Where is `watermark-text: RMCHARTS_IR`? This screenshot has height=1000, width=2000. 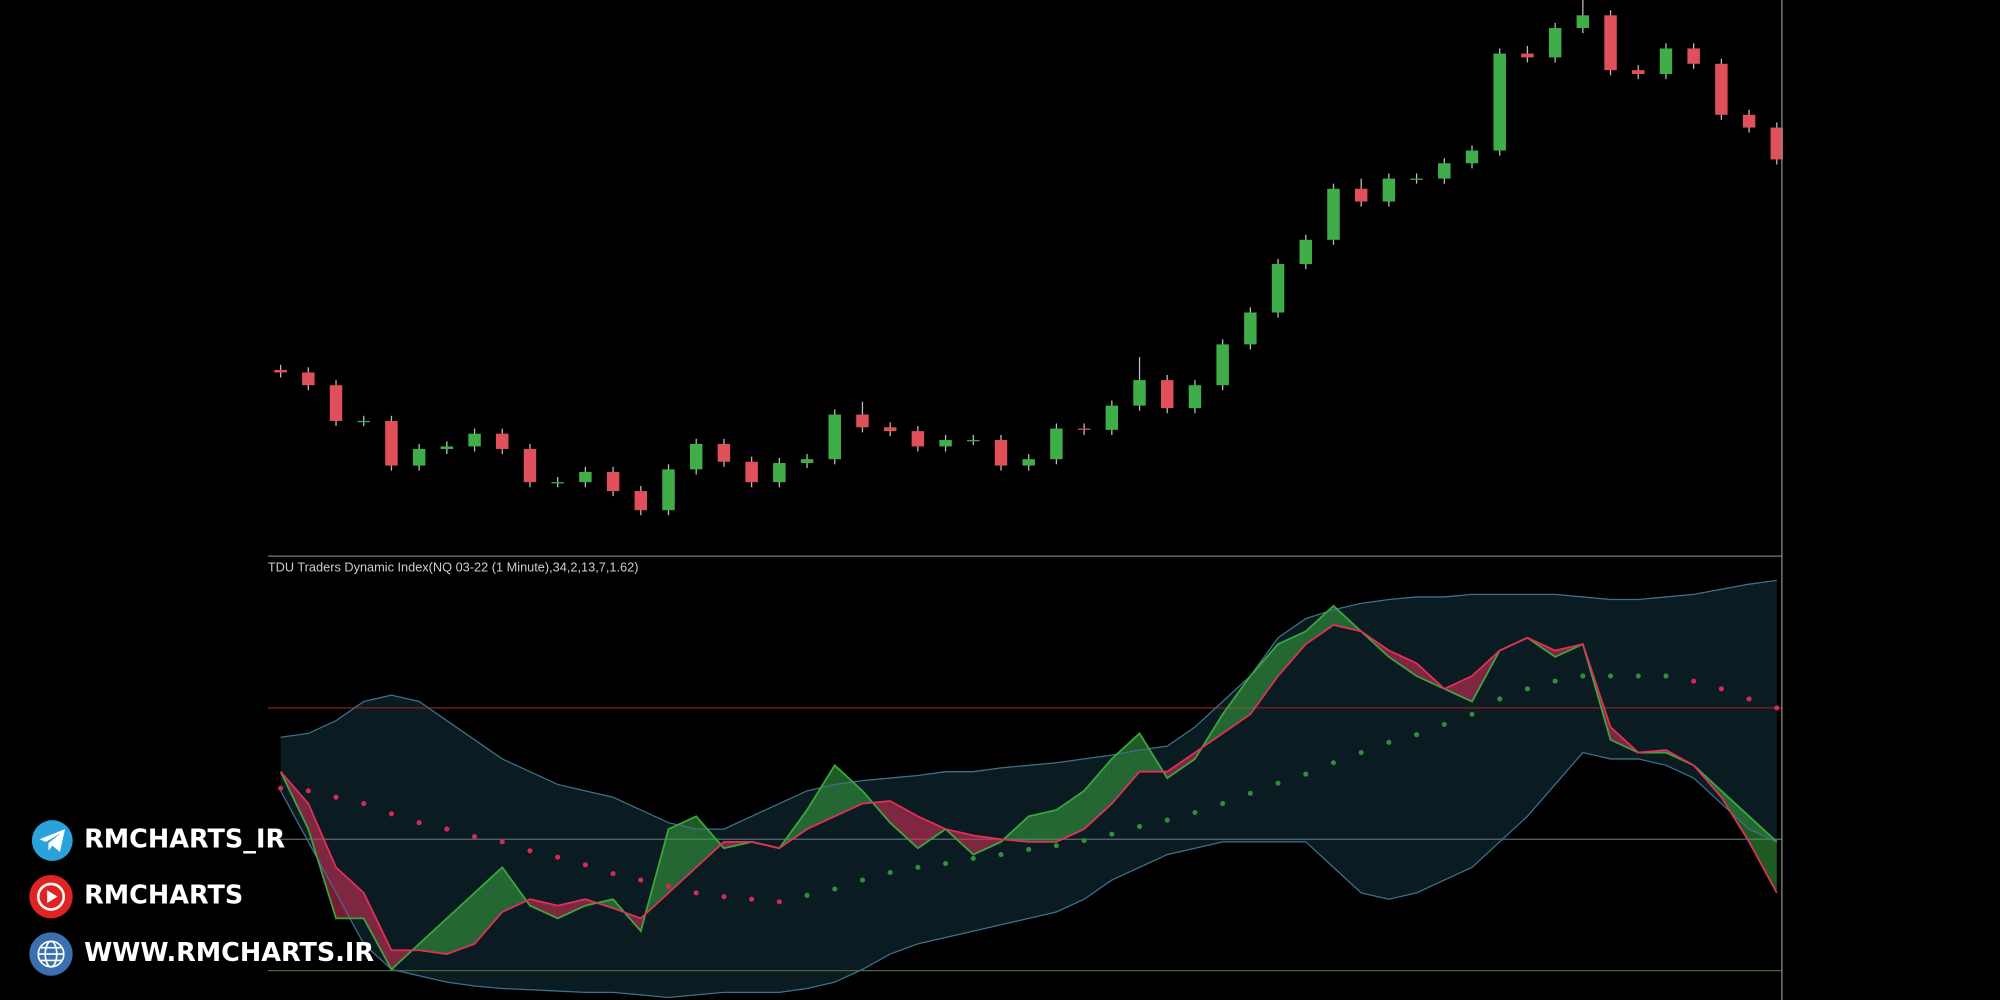 watermark-text: RMCHARTS_IR is located at coordinates (184, 840).